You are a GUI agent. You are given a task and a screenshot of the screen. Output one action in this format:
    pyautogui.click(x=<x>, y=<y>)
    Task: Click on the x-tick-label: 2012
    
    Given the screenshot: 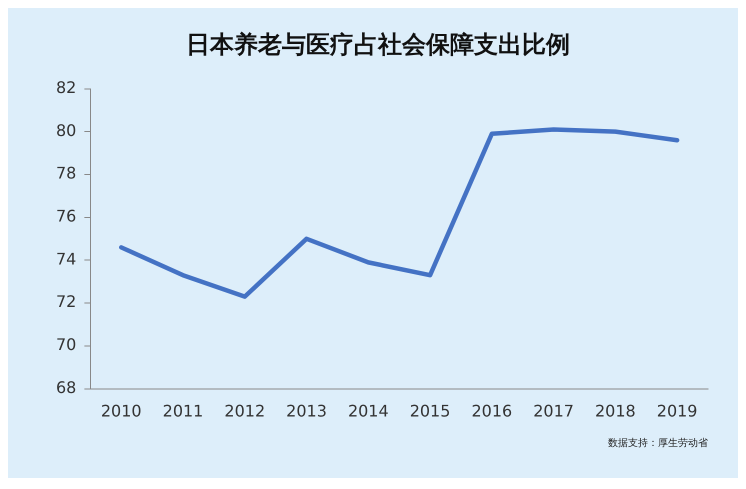 What is the action you would take?
    pyautogui.click(x=245, y=411)
    